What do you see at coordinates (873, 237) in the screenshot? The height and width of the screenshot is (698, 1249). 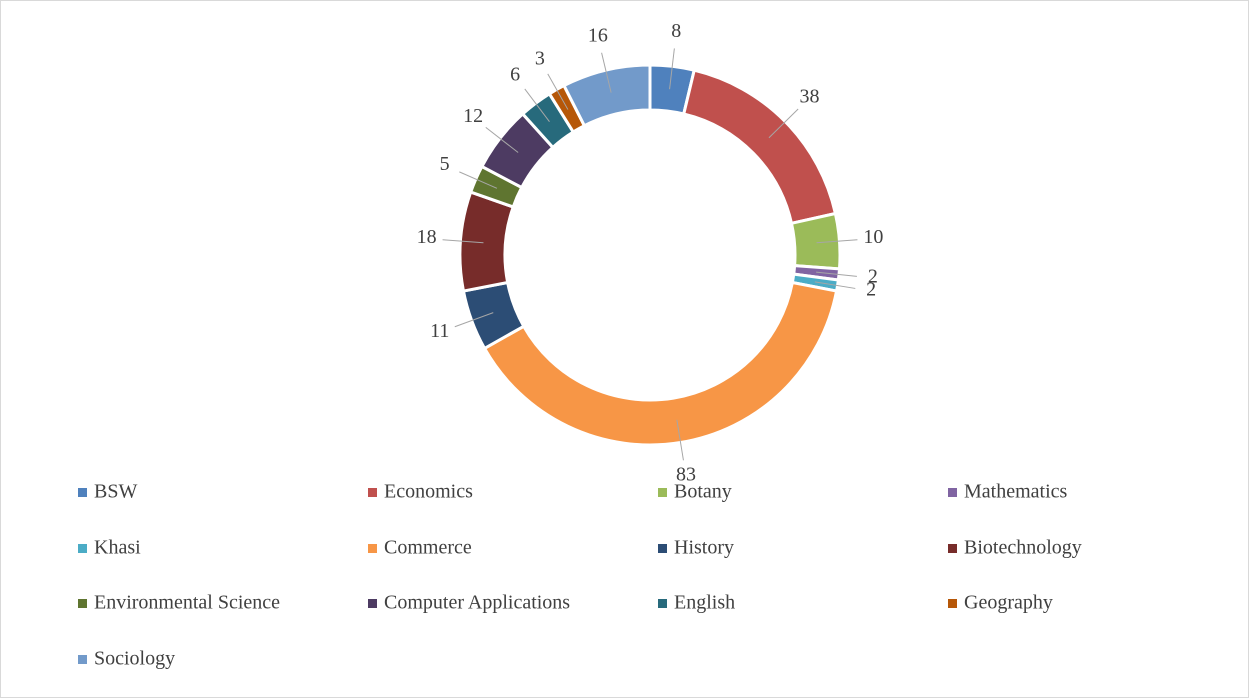 I see `data-label: 10` at bounding box center [873, 237].